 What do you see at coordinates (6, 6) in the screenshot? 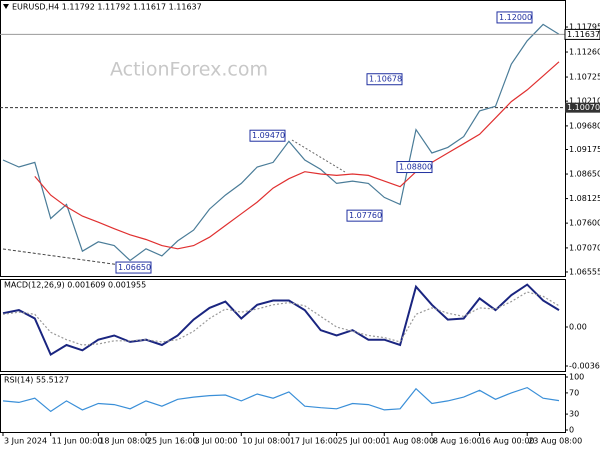
I see `symbol-icon` at bounding box center [6, 6].